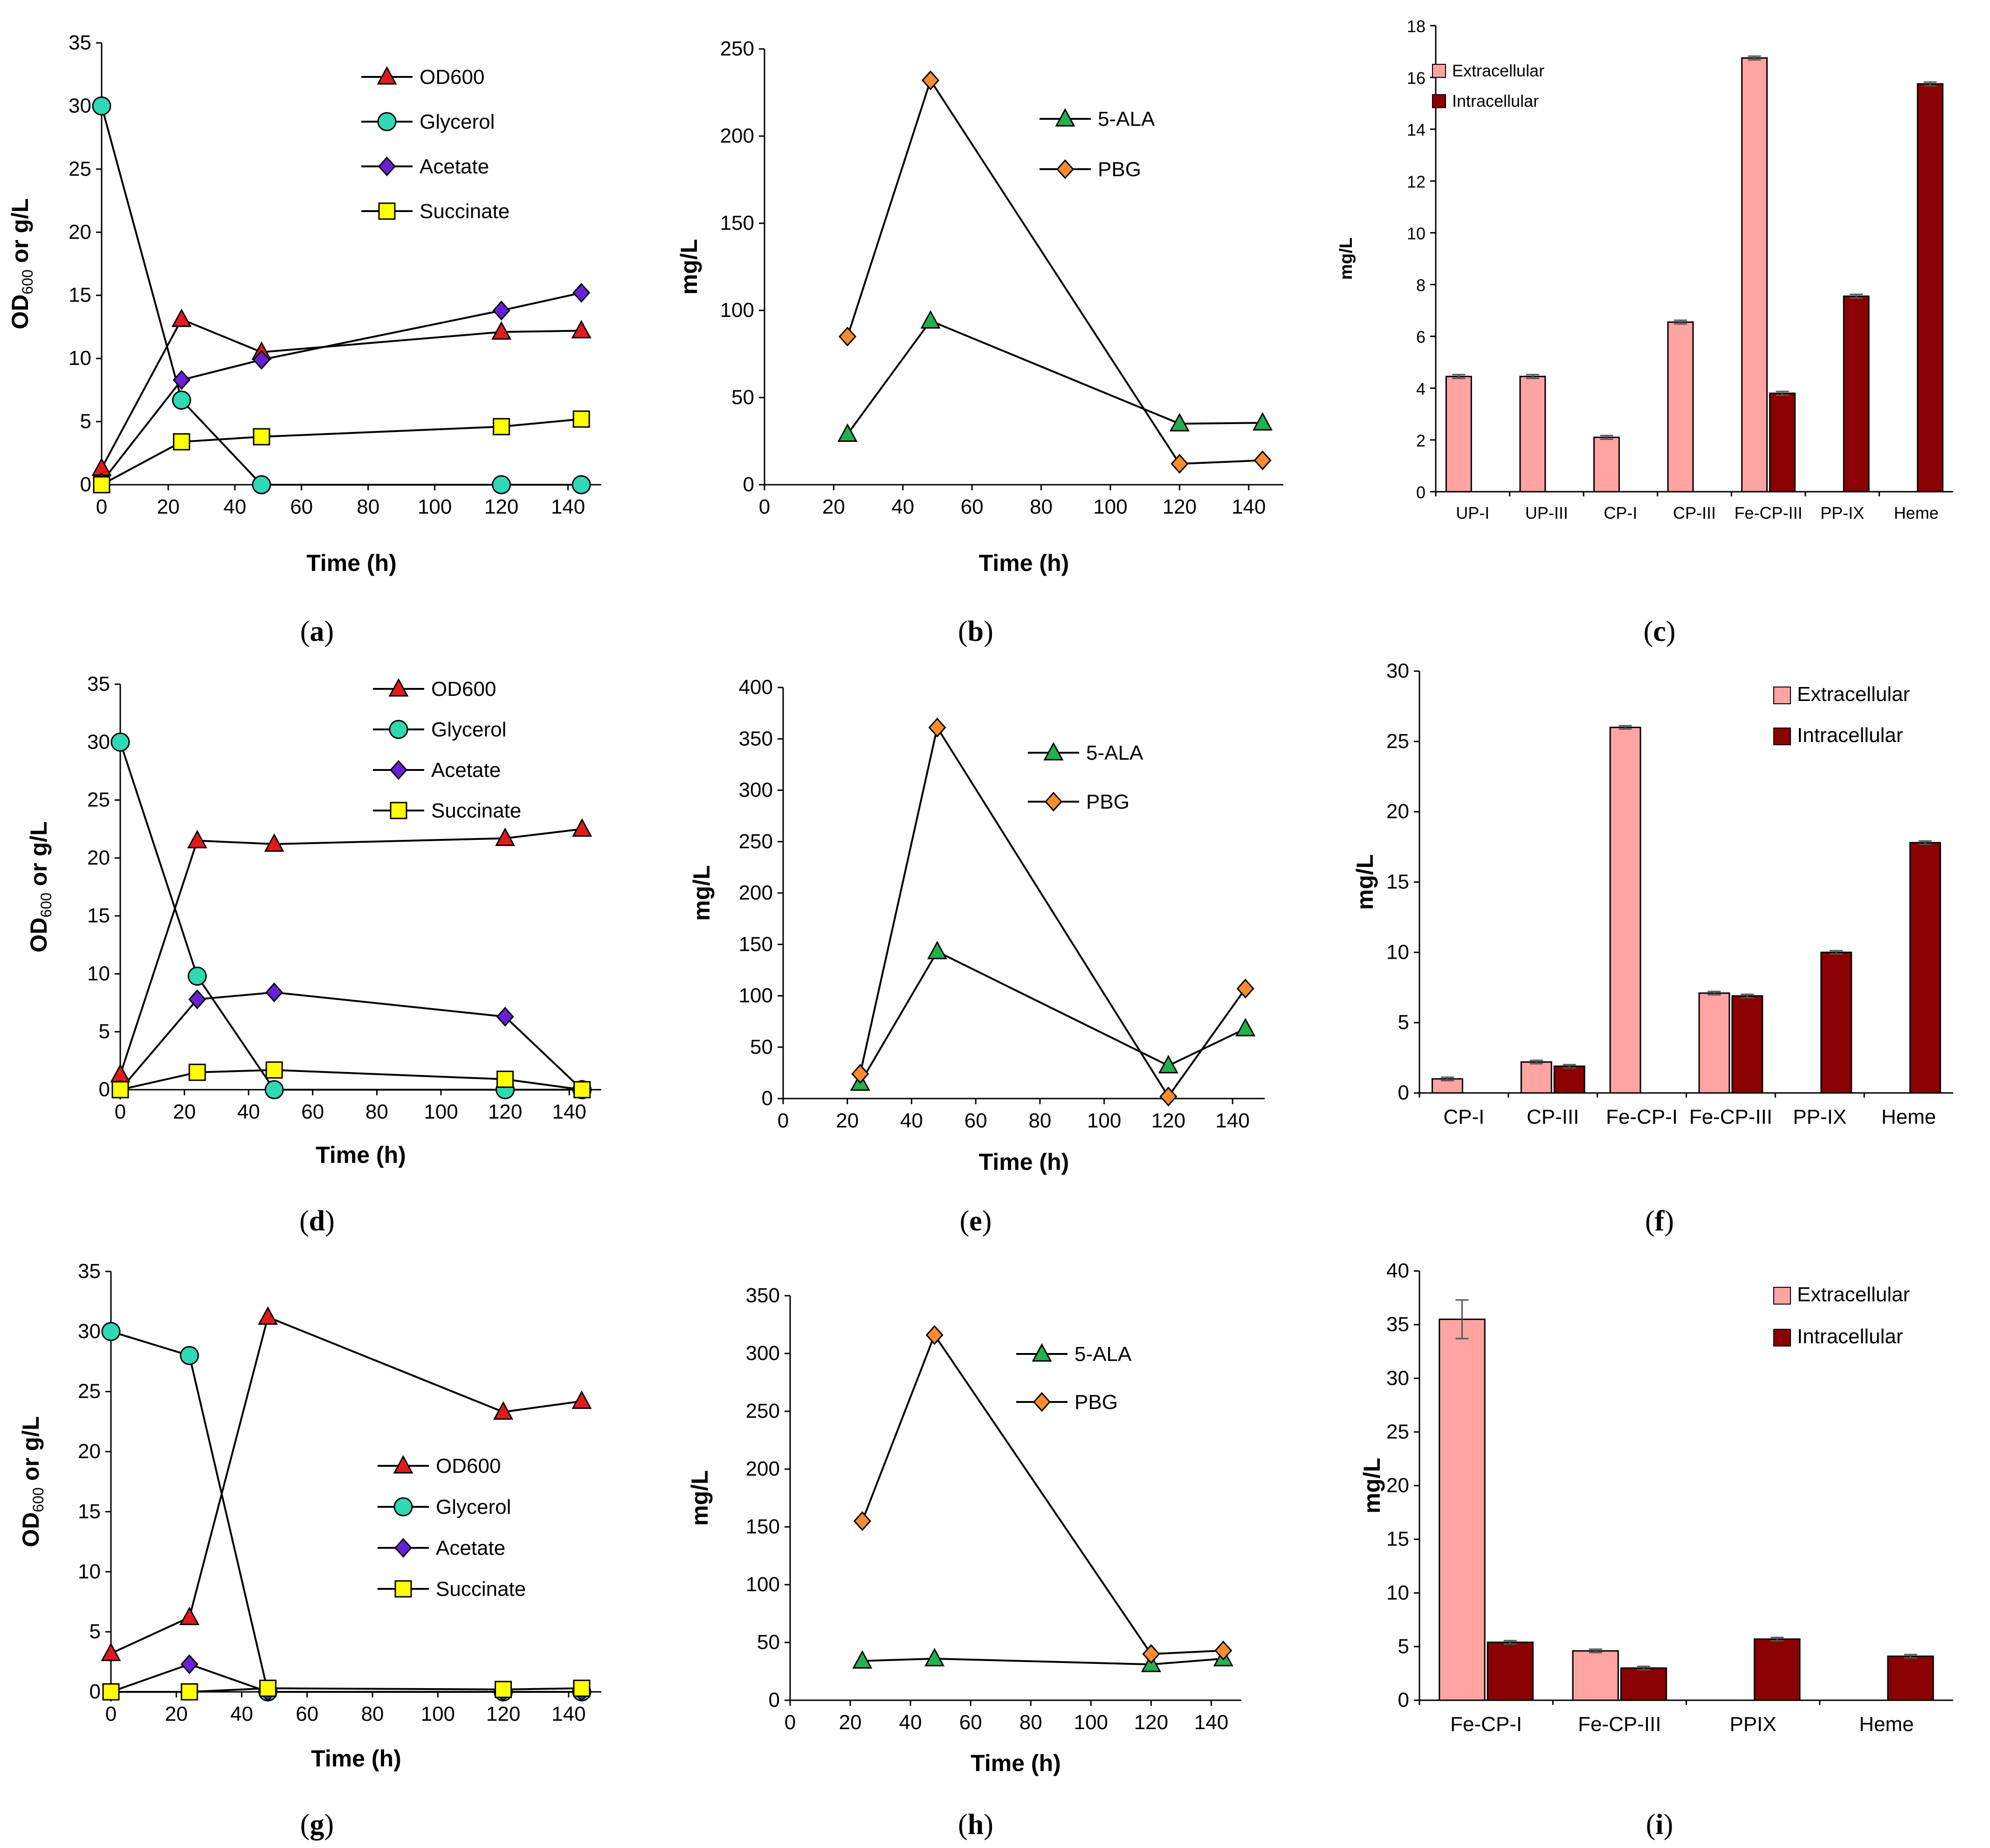 Image resolution: width=1990 pixels, height=1848 pixels. I want to click on x-tick-label: 40, so click(249, 1111).